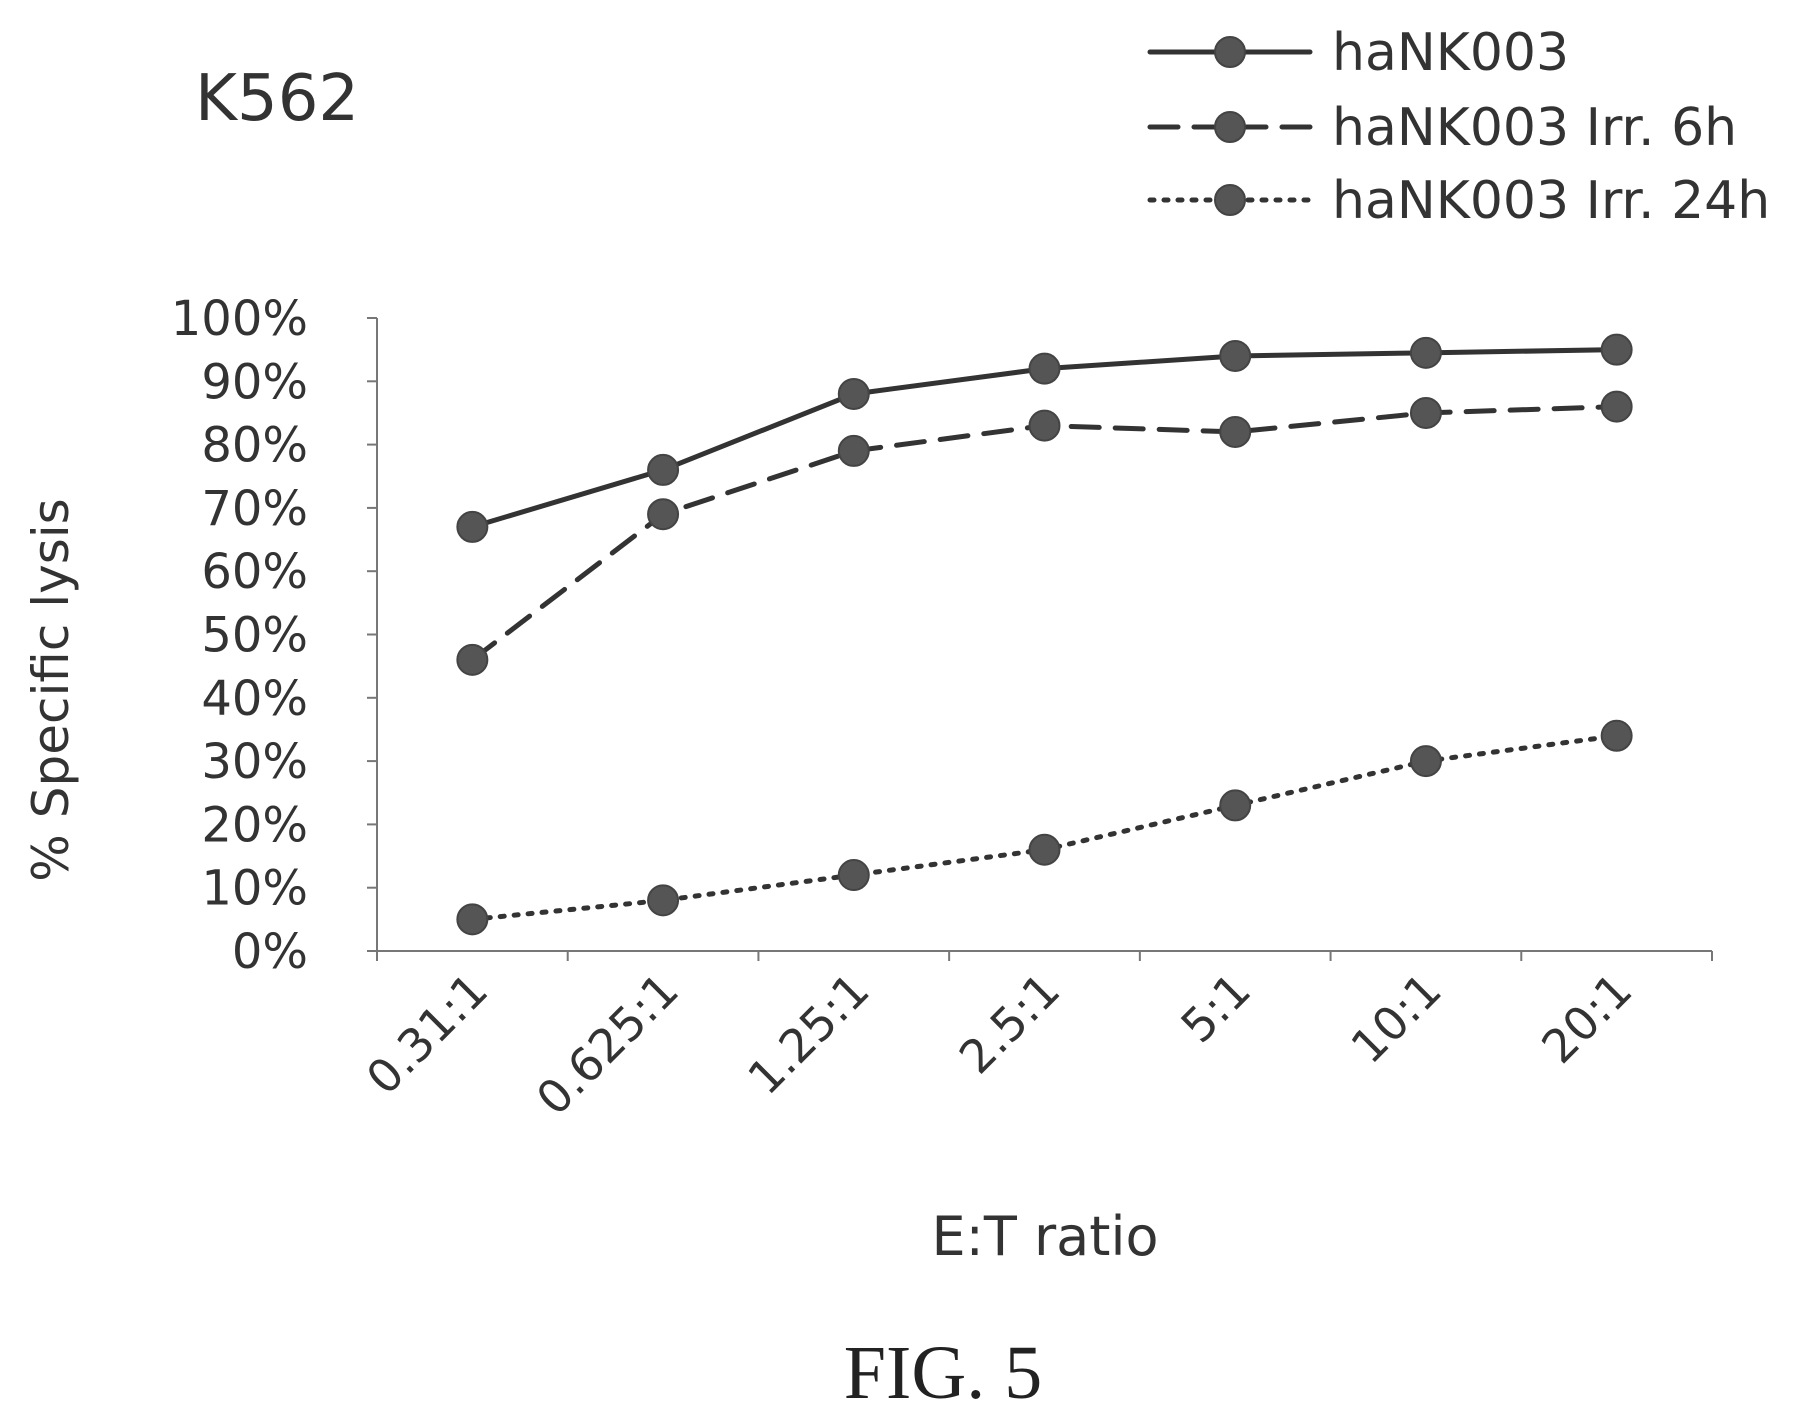 Image resolution: width=1802 pixels, height=1418 pixels. Describe the element at coordinates (943, 1373) in the screenshot. I see `figure-caption: FIG. 5` at that location.